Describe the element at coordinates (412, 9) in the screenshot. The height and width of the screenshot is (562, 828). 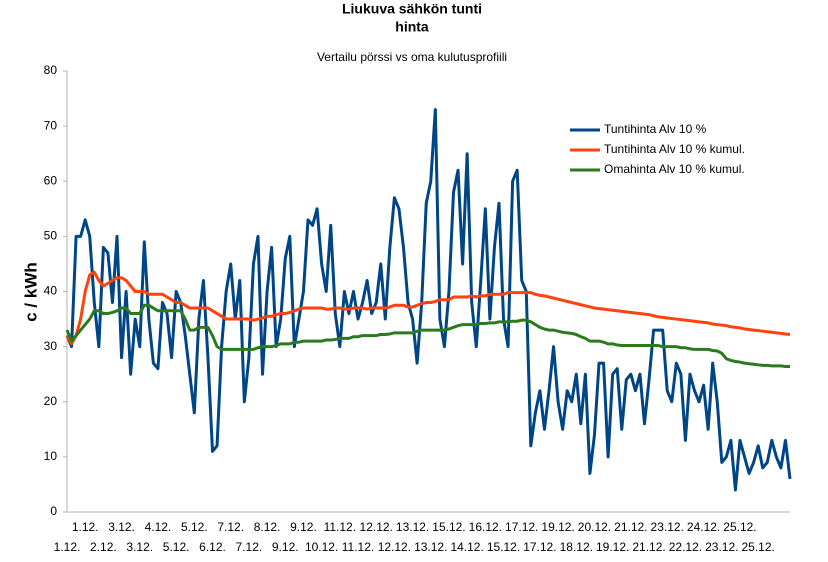
I see `chart-title: Liukuva sähkön tunti` at that location.